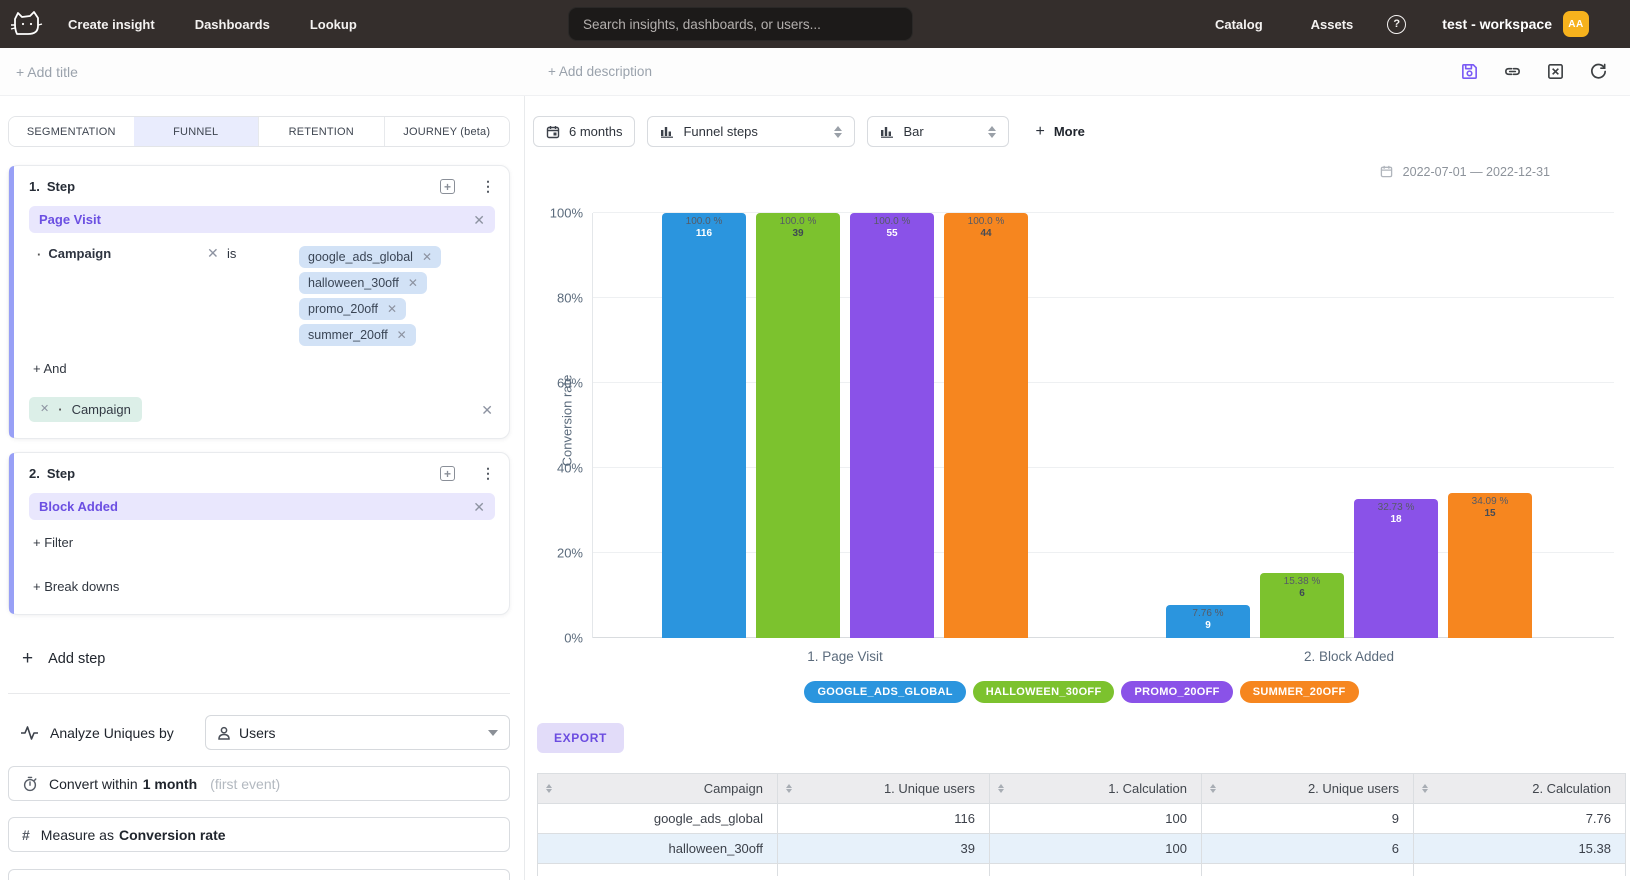 The height and width of the screenshot is (880, 1630). What do you see at coordinates (704, 425) in the screenshot?
I see `funnel-bar: 100.0 % 116` at bounding box center [704, 425].